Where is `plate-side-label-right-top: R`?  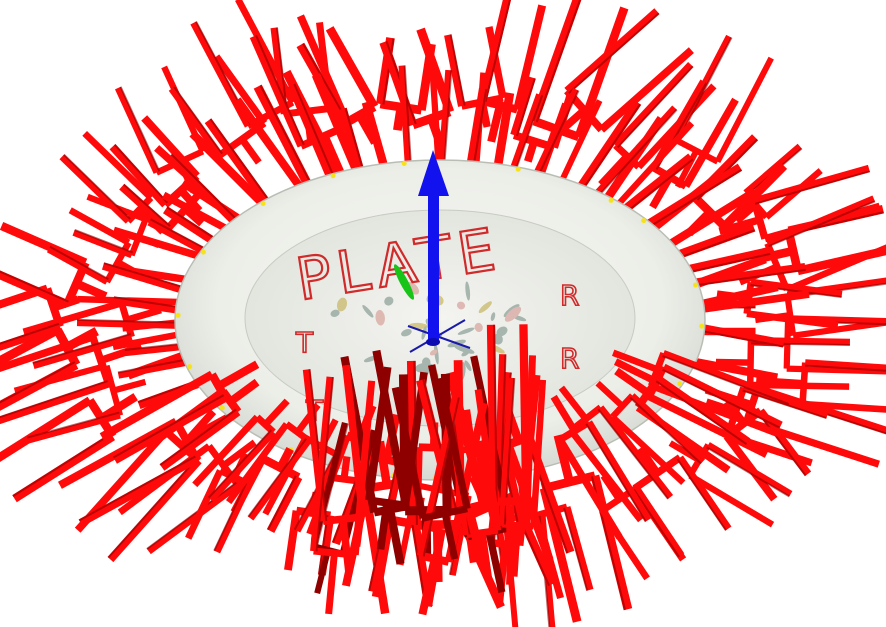 plate-side-label-right-top: R is located at coordinates (569, 295).